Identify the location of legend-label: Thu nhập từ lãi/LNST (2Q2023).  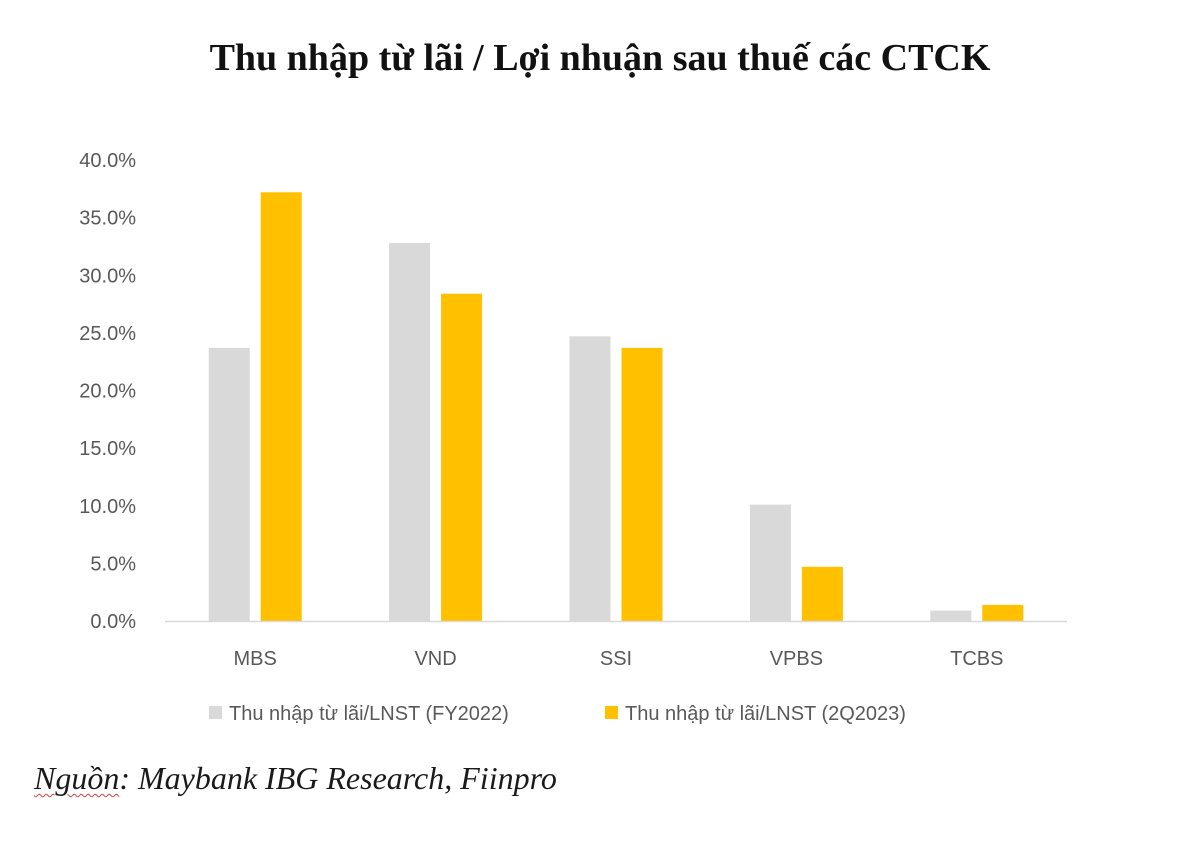
(765, 714).